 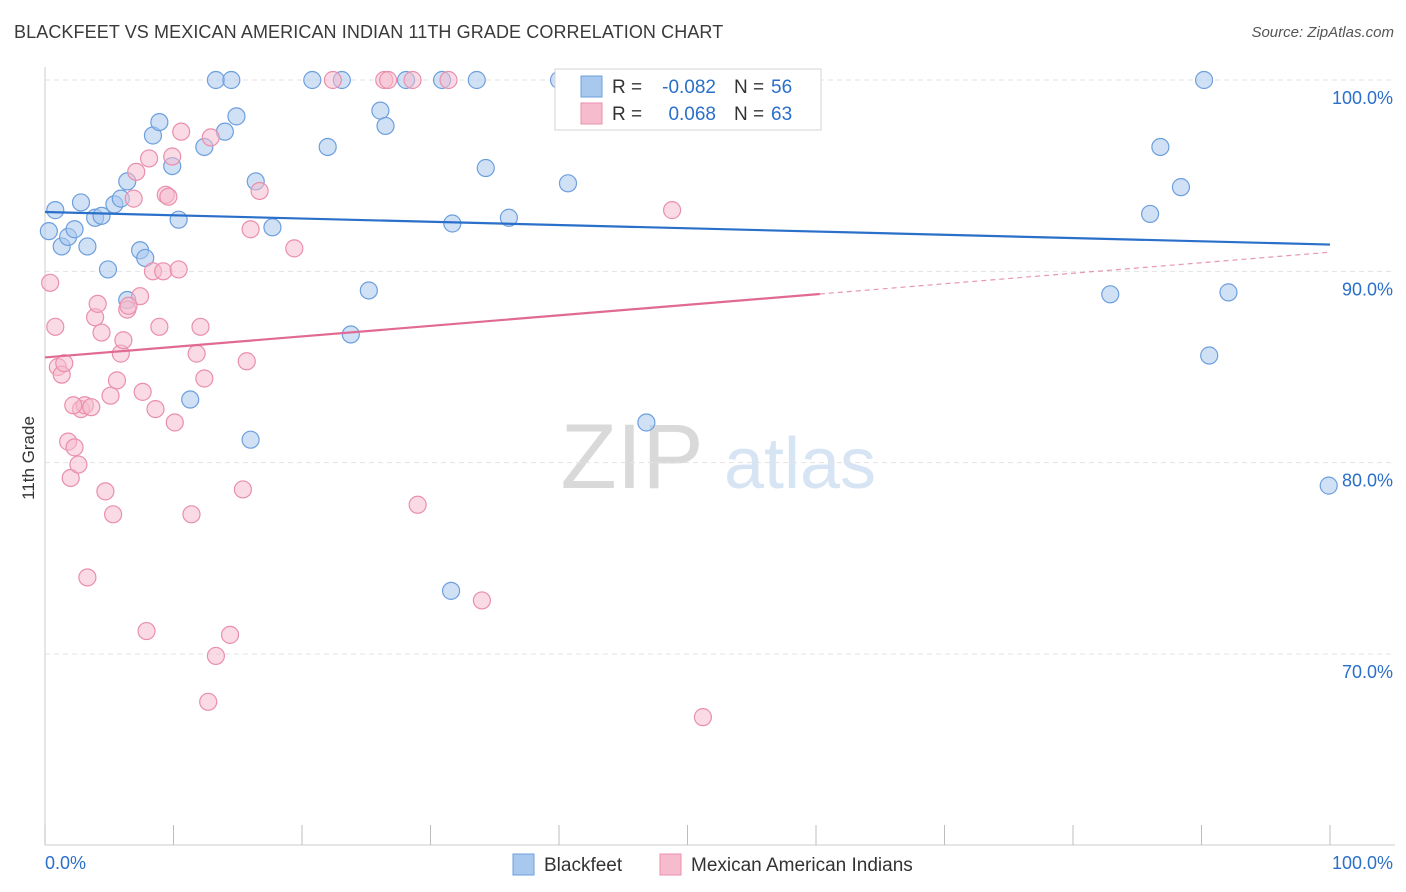 I want to click on x-tick-label-0: 0.0%, so click(x=65, y=863).